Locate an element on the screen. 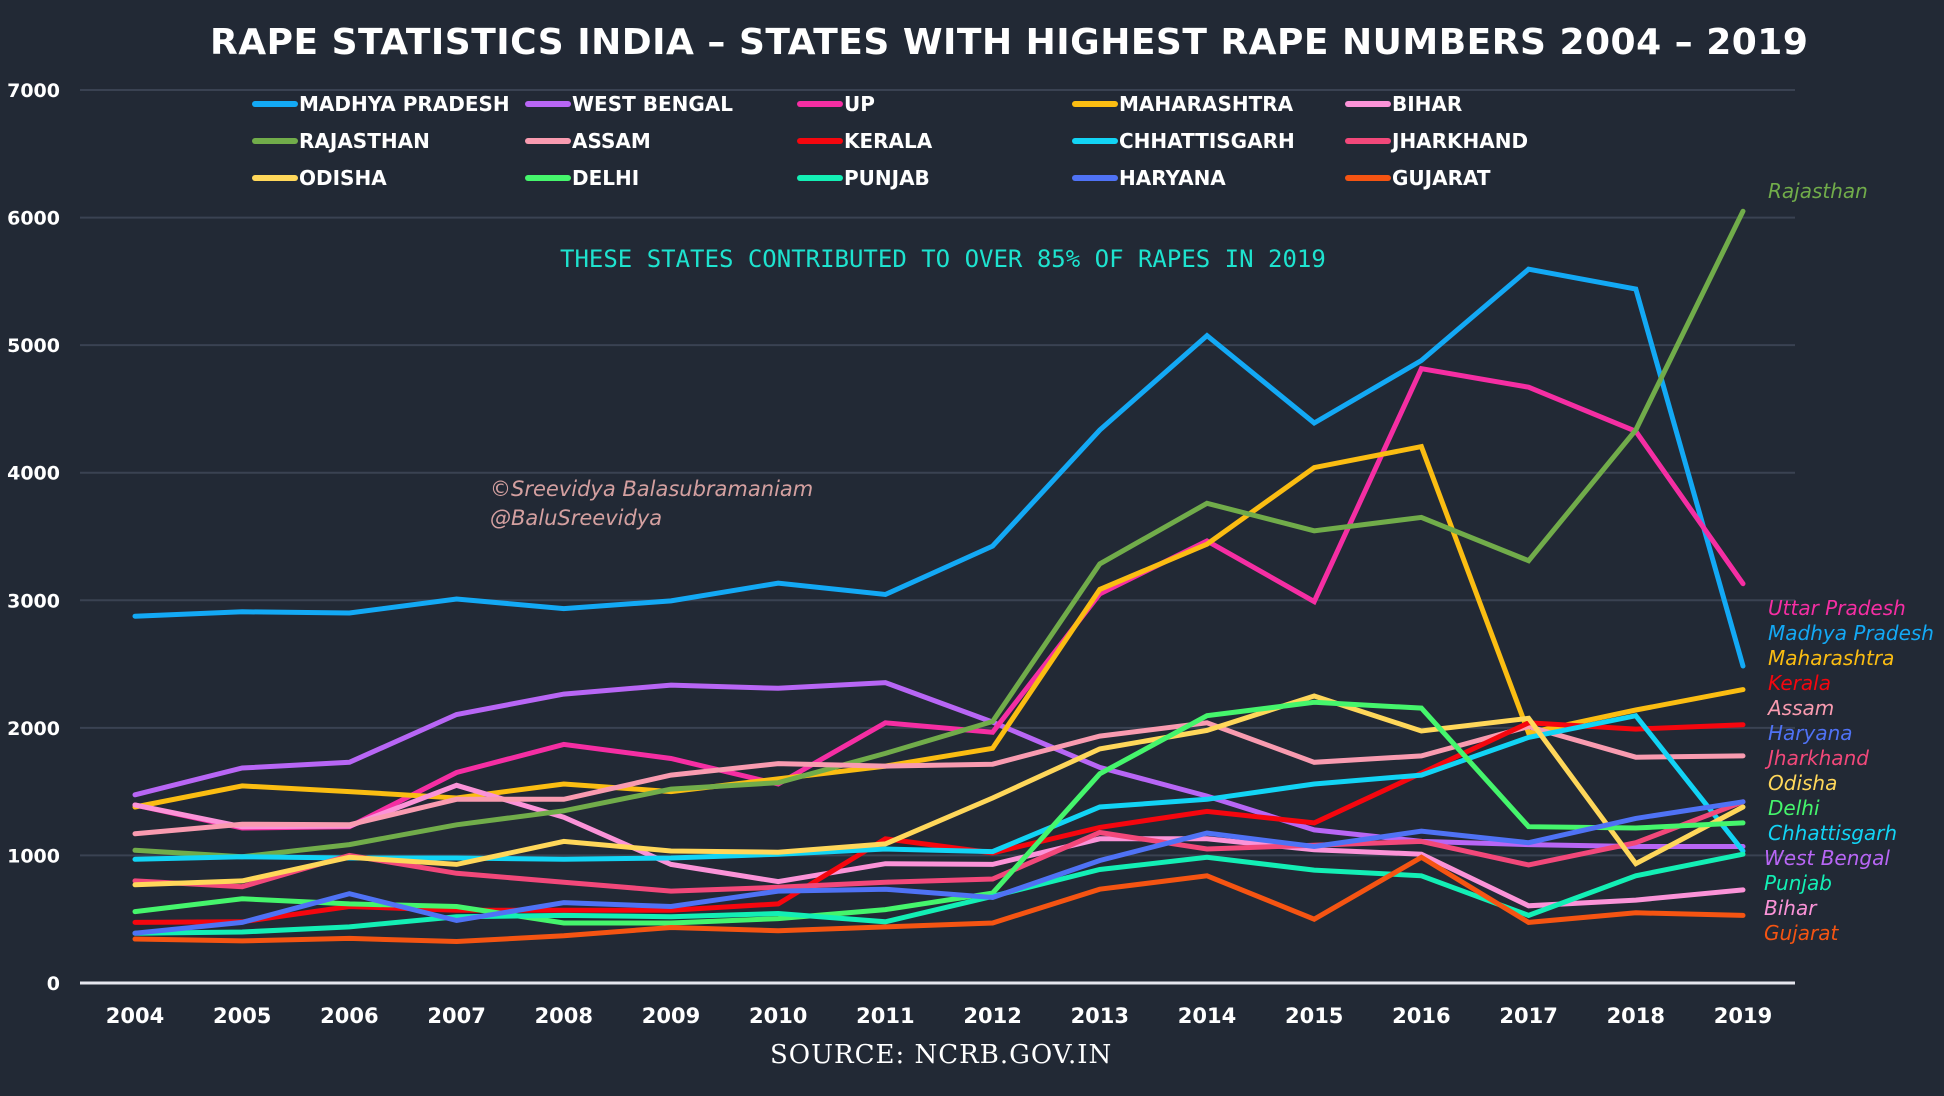  legend-label: UP is located at coordinates (859, 104).